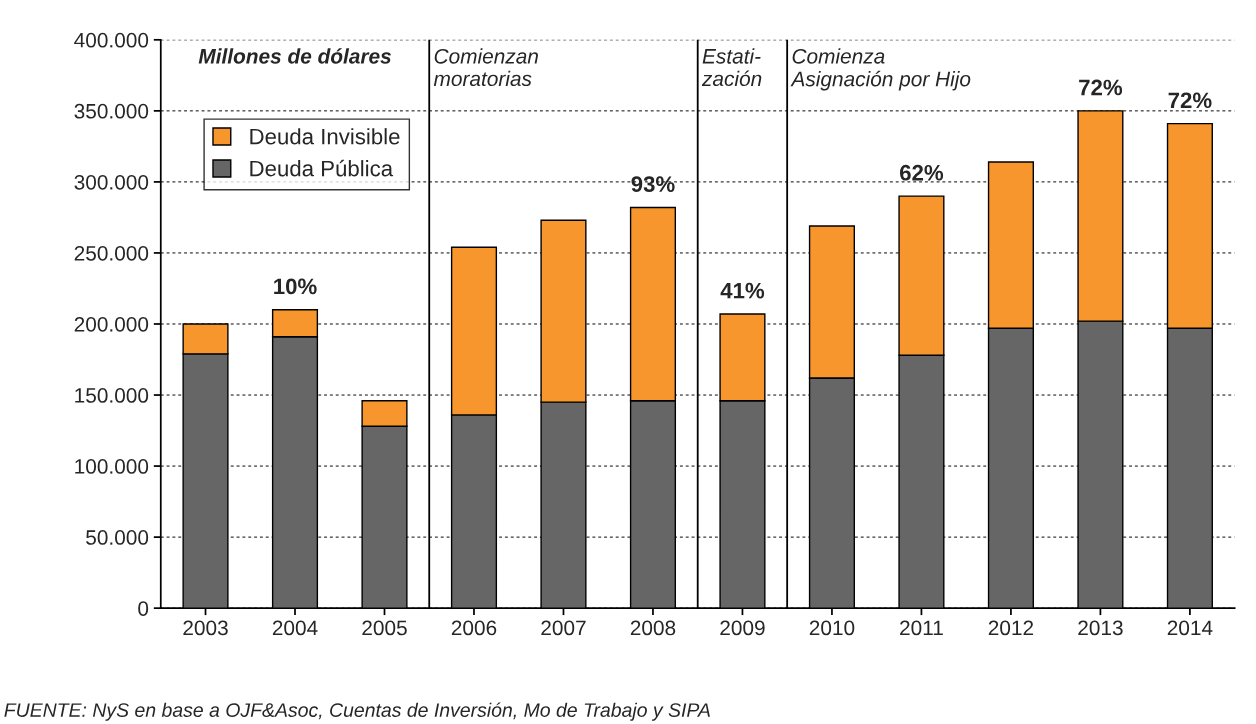  What do you see at coordinates (832, 628) in the screenshot?
I see `x-tick-label: 2010` at bounding box center [832, 628].